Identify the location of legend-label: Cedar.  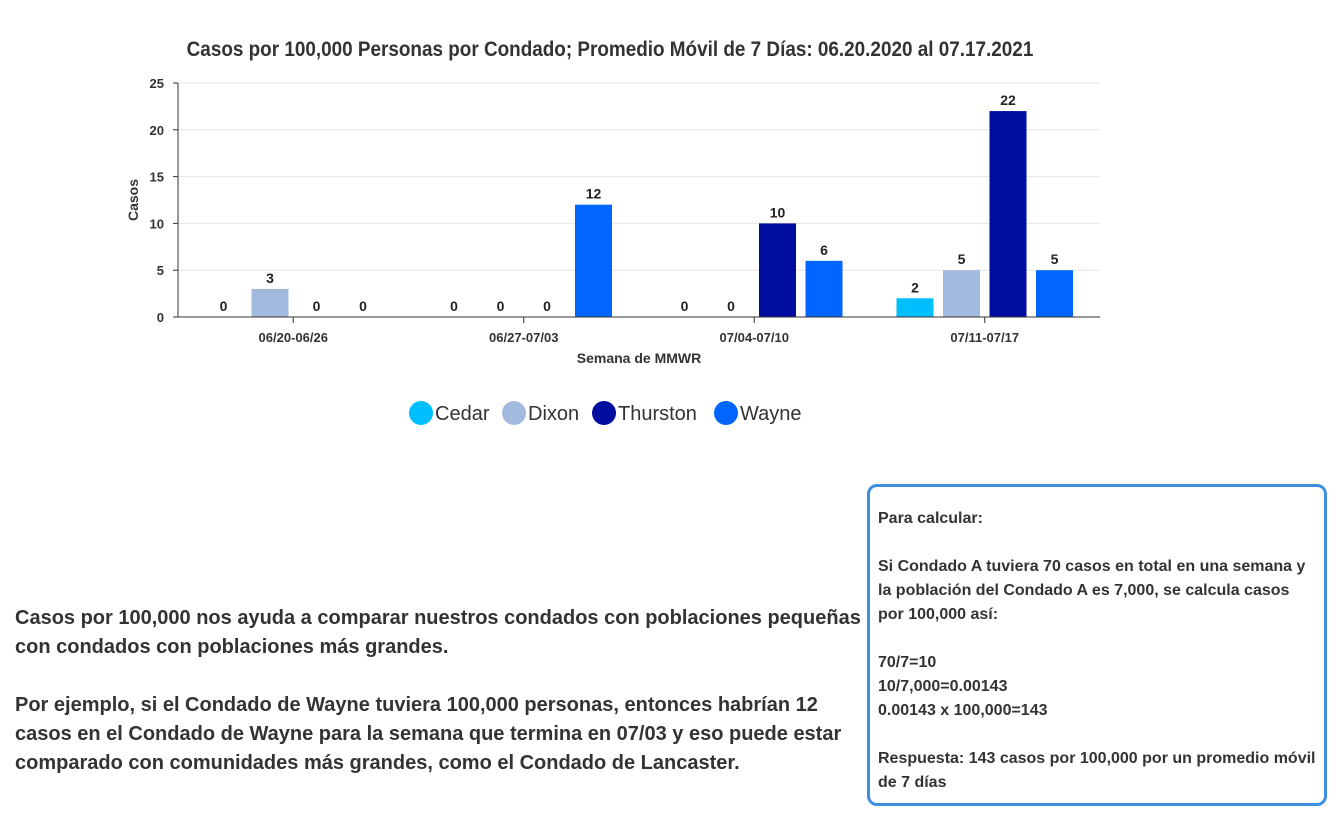
(462, 414).